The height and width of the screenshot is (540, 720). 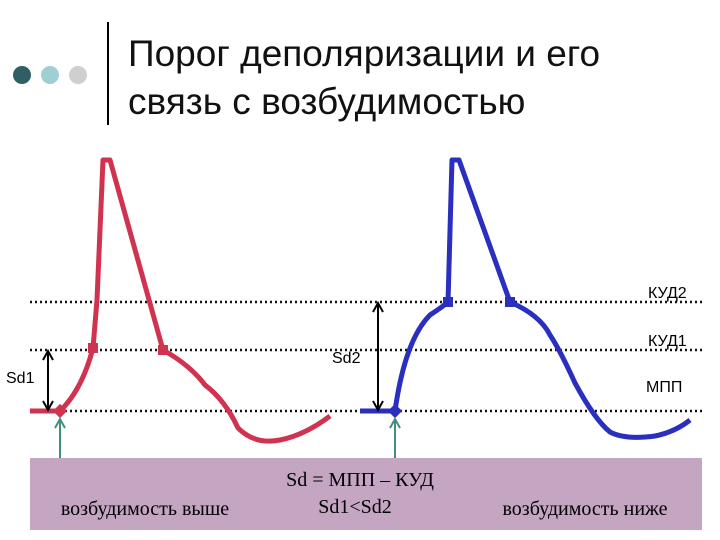 What do you see at coordinates (366, 494) in the screenshot?
I see `footer-box` at bounding box center [366, 494].